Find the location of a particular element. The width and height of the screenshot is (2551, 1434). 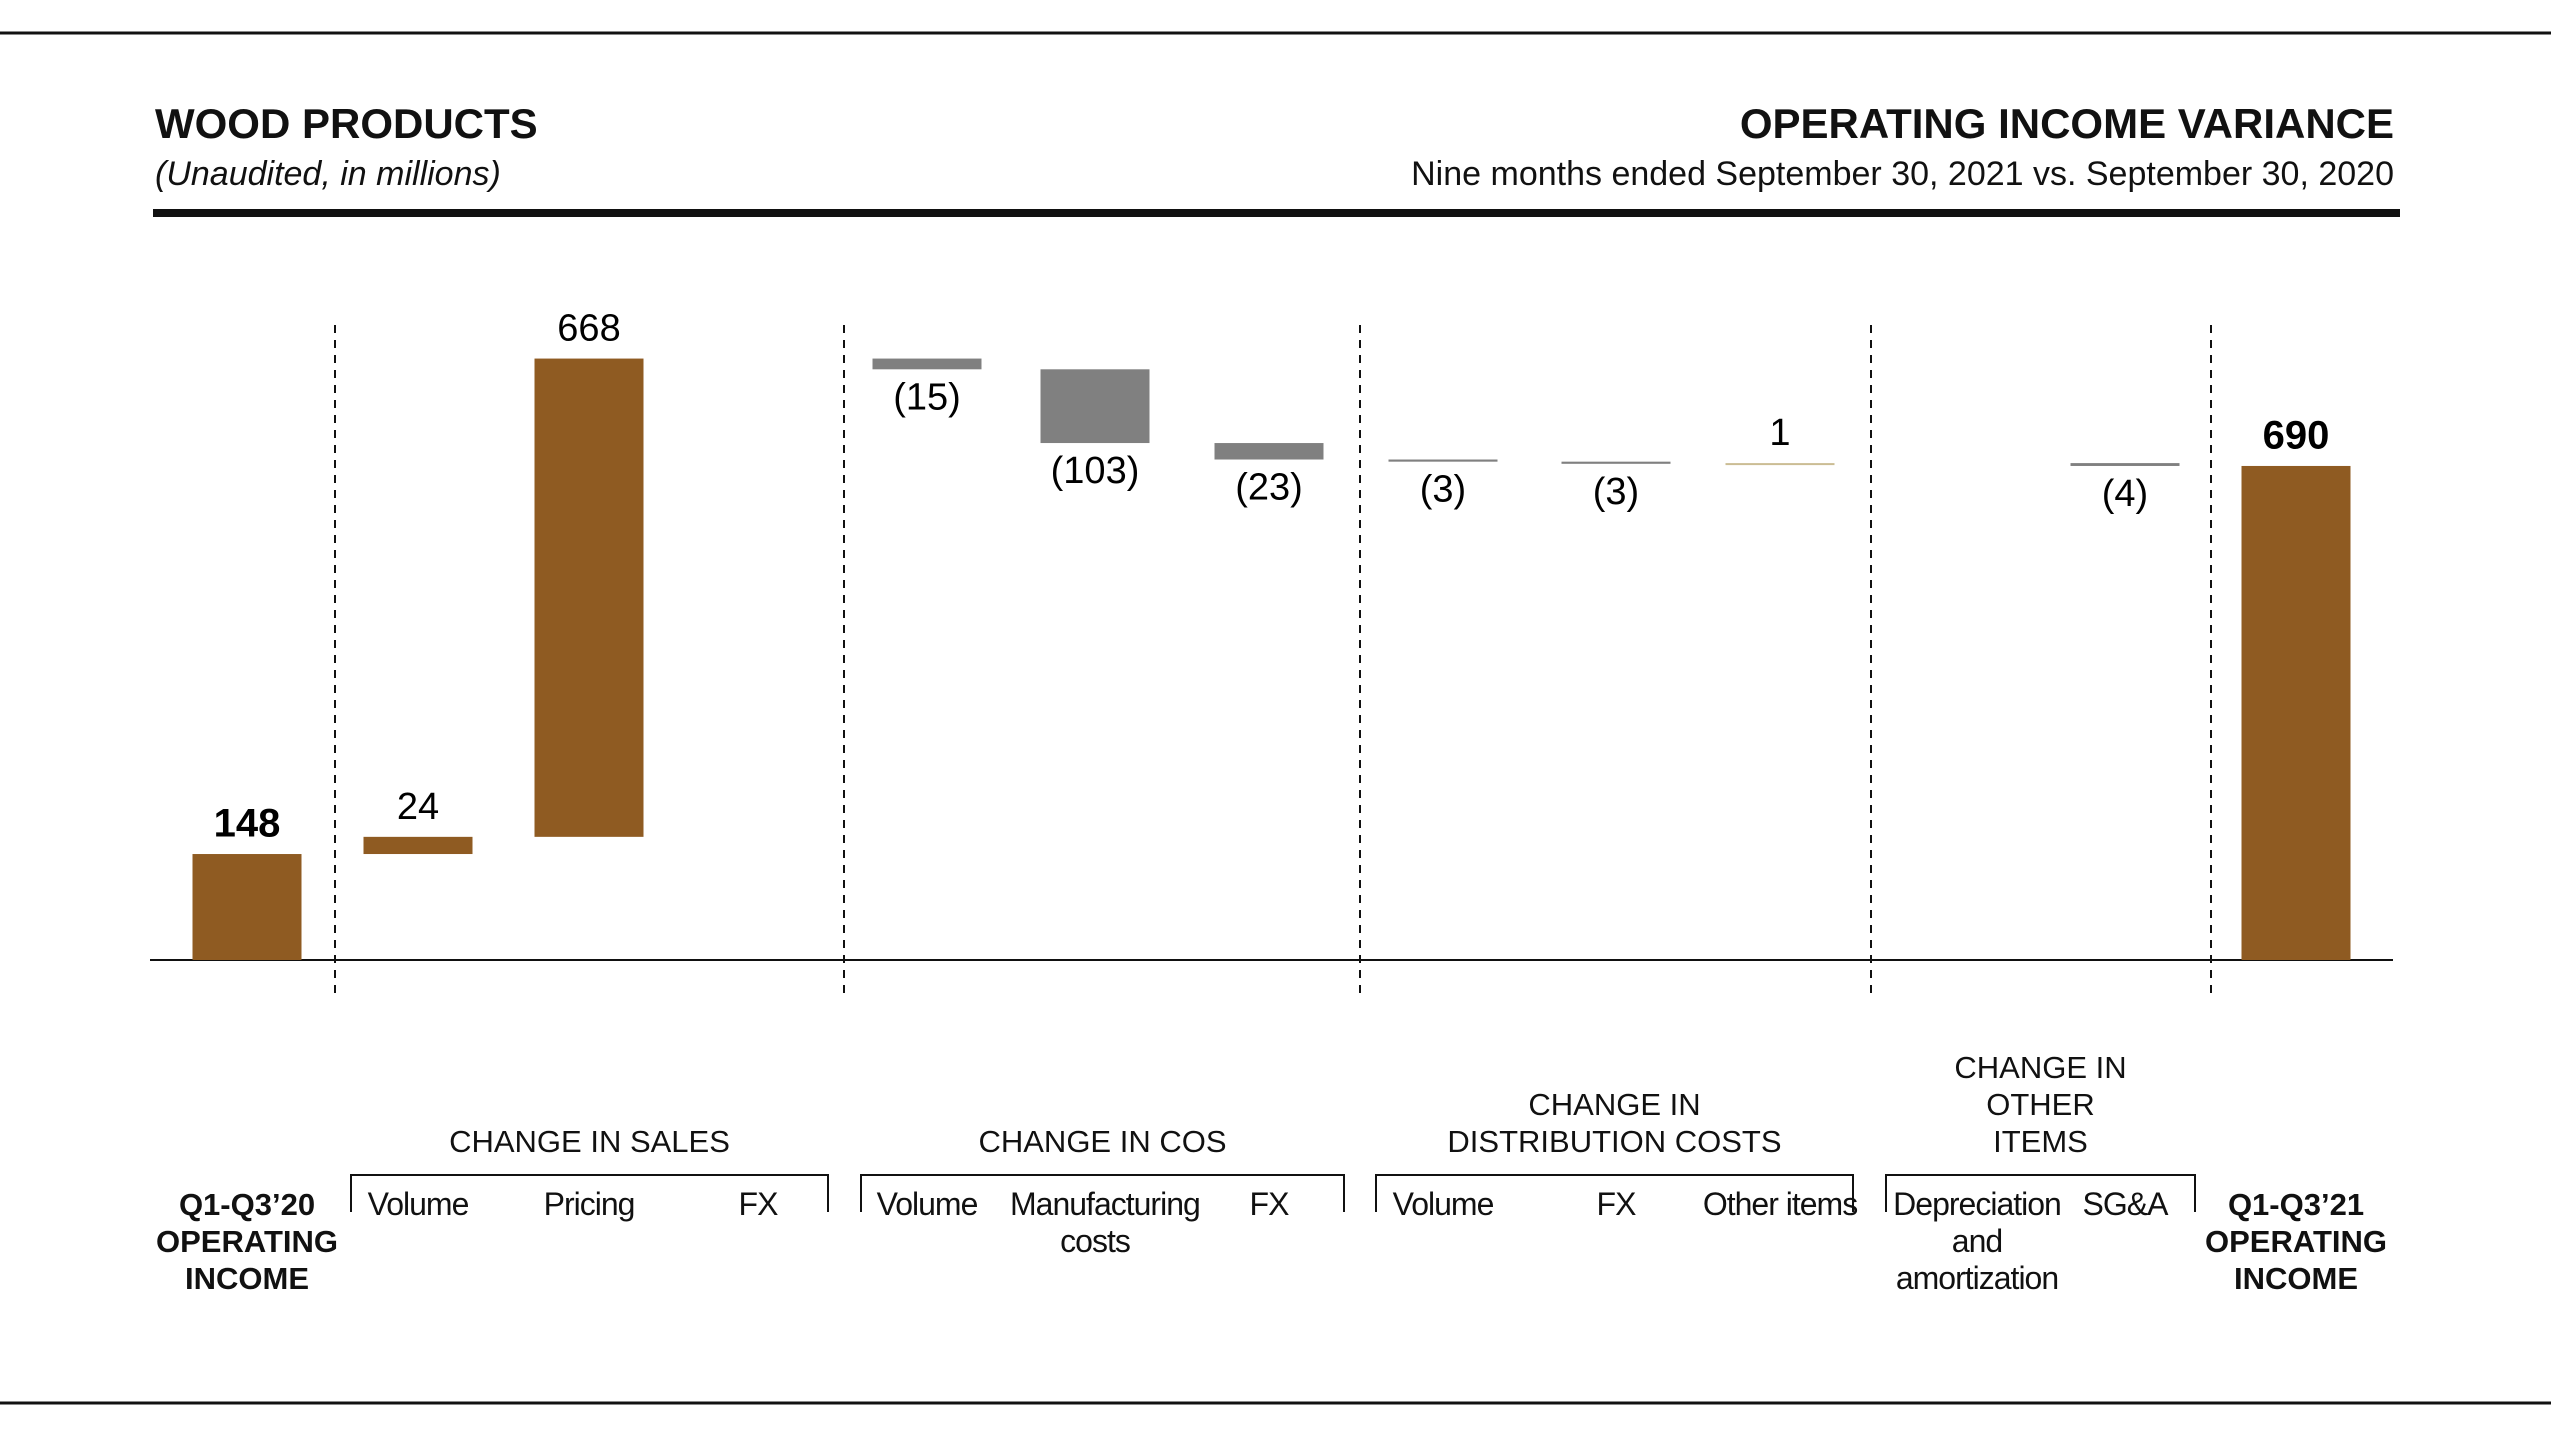

x-tick-label: Pricing is located at coordinates (589, 1204).